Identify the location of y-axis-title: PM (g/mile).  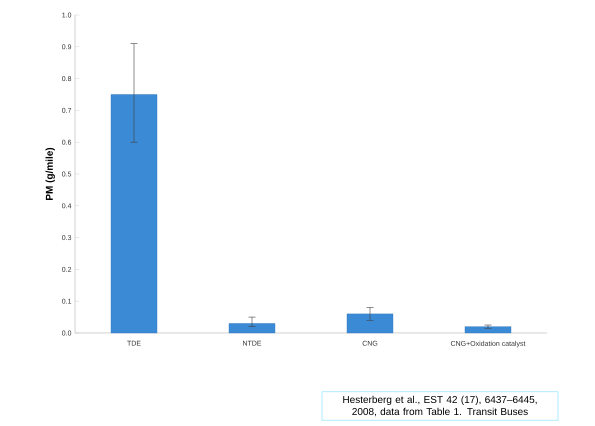
(50, 174).